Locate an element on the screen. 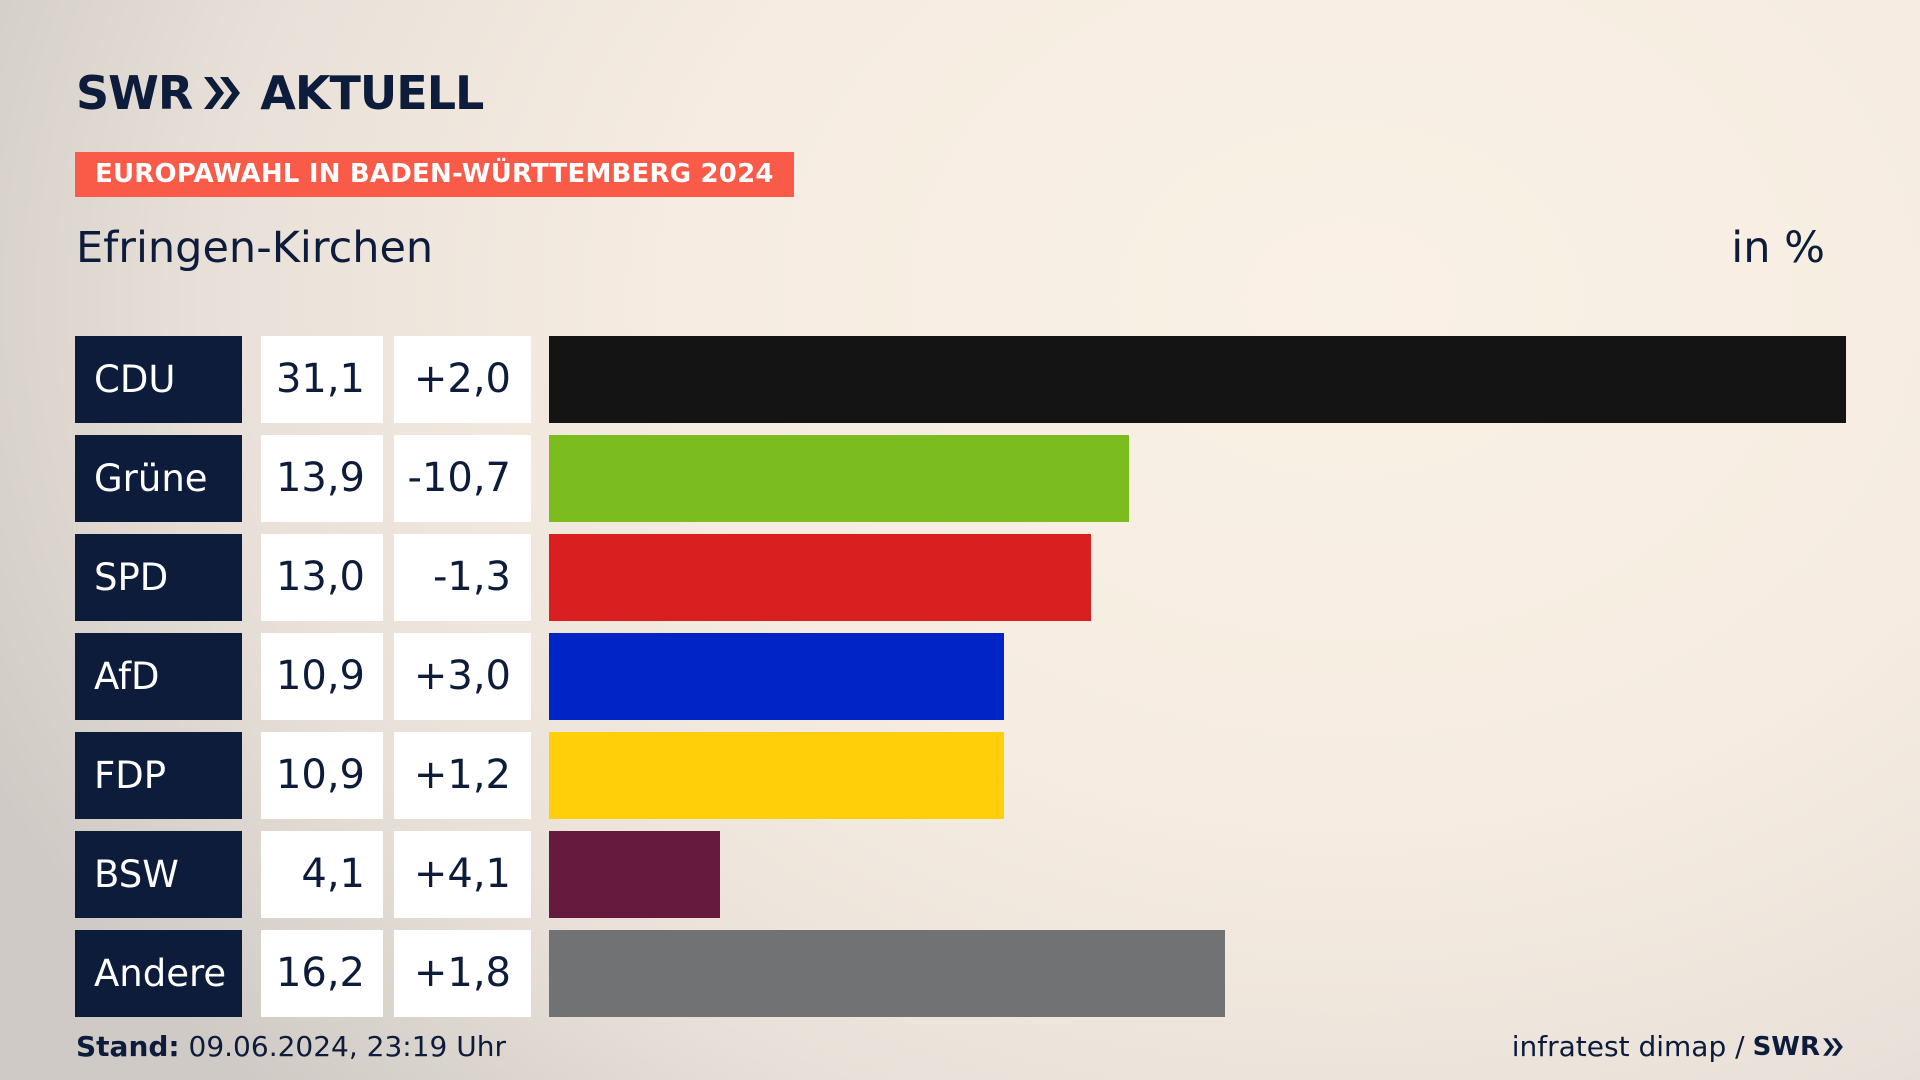  source-logo: SWR is located at coordinates (1798, 1047).